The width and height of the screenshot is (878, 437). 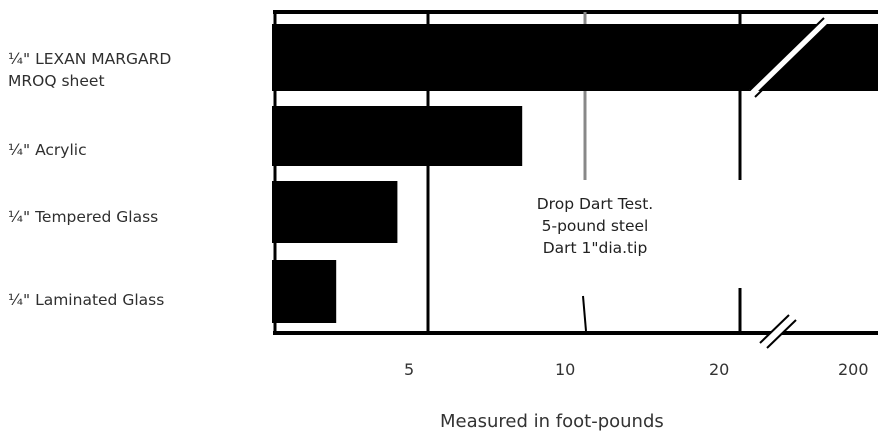 I want to click on bar-acrylic, so click(x=397, y=136).